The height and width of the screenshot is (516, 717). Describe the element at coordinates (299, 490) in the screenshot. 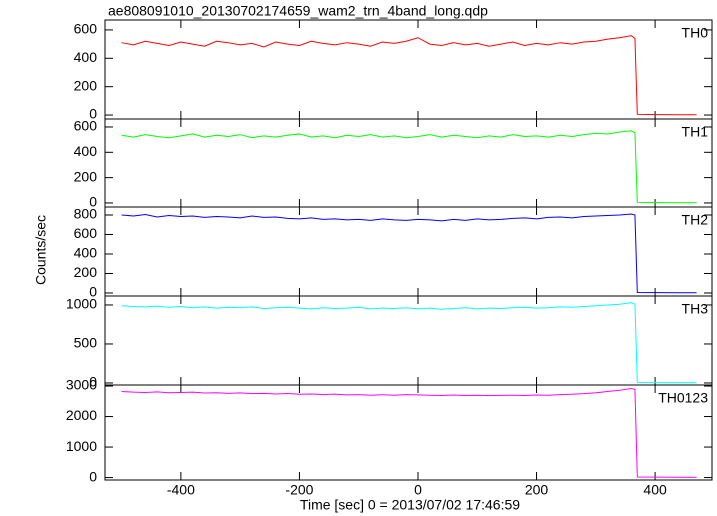

I see `x-tick-label: -200` at that location.